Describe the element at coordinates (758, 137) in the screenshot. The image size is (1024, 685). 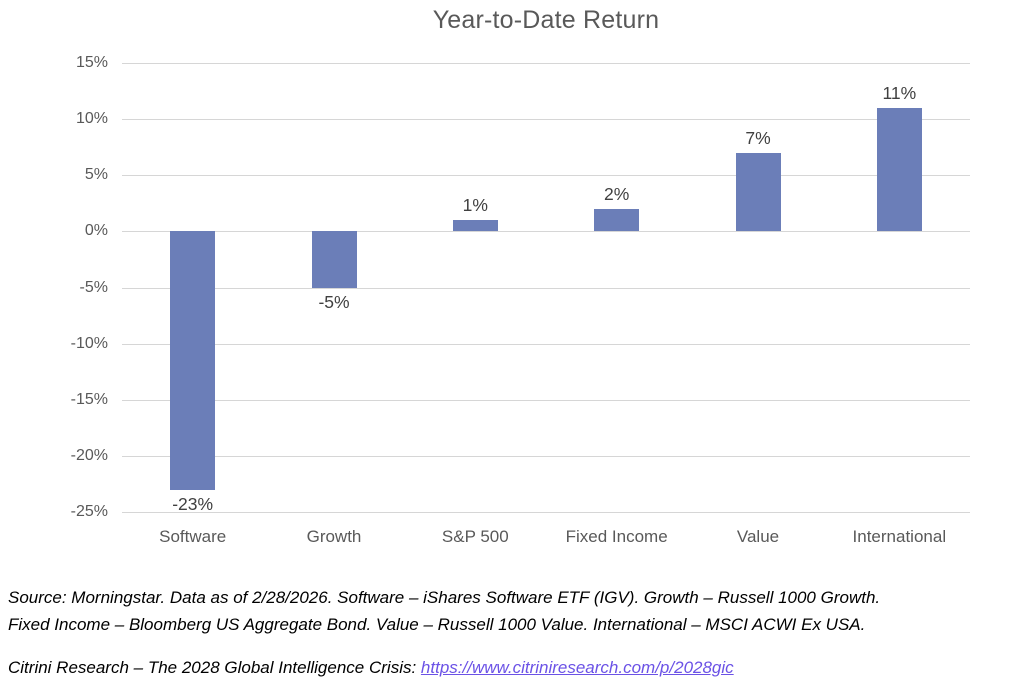
I see `bar-value-label: 7%` at that location.